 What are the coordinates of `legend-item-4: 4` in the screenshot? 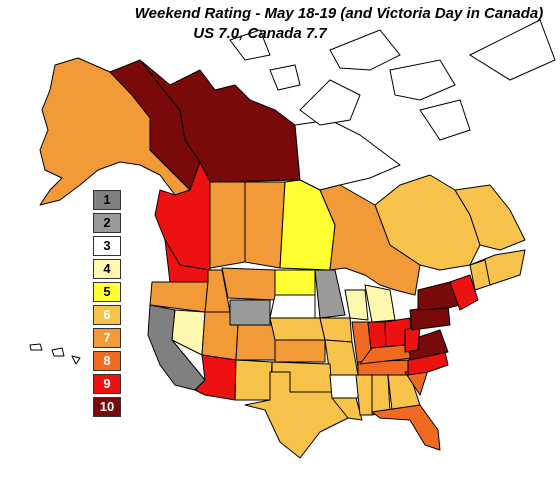 It's located at (107, 269).